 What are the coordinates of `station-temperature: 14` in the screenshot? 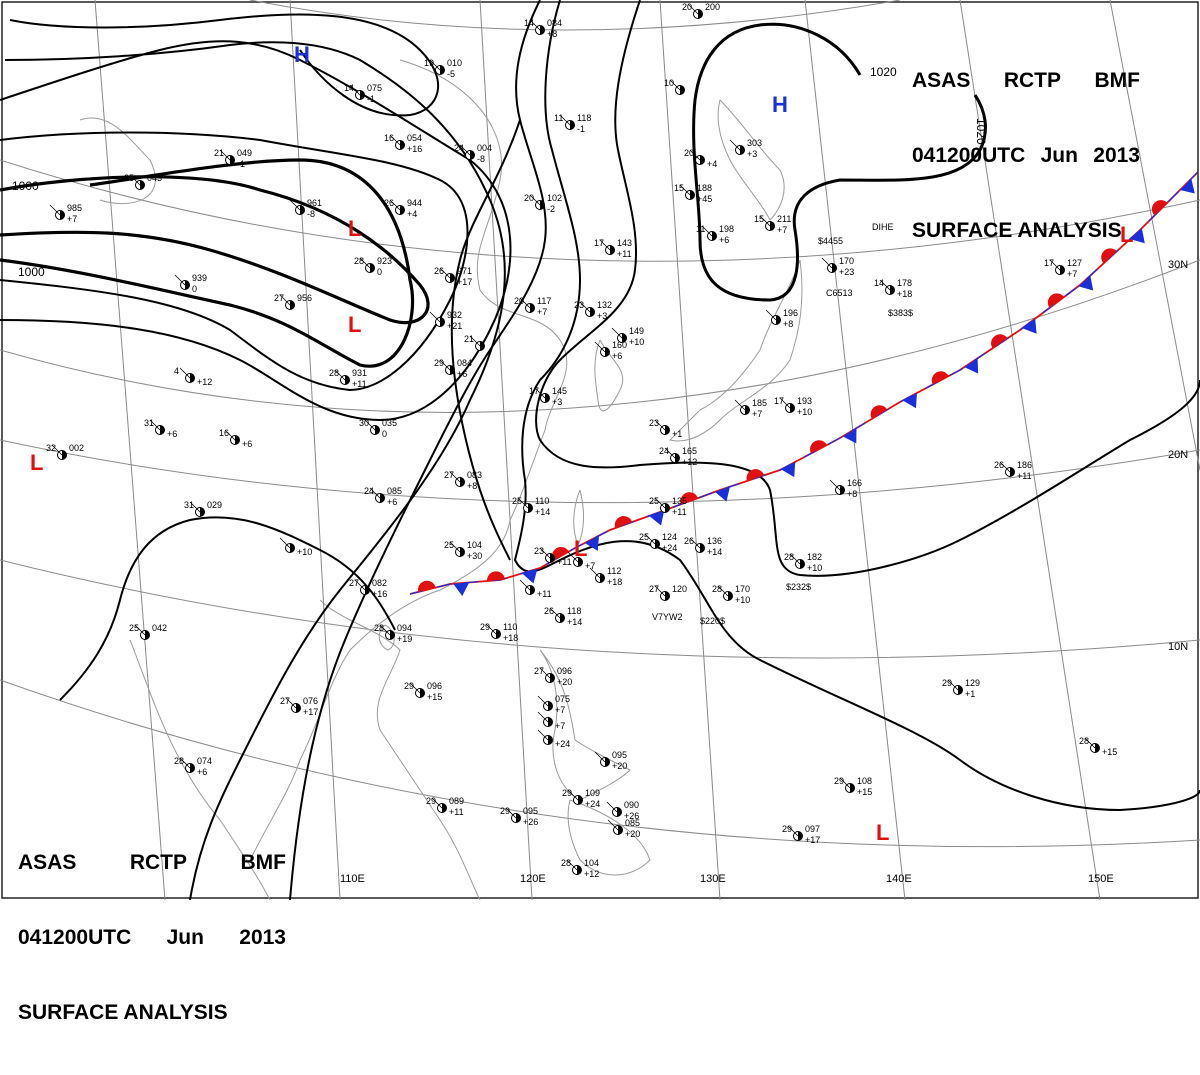 It's located at (879, 283).